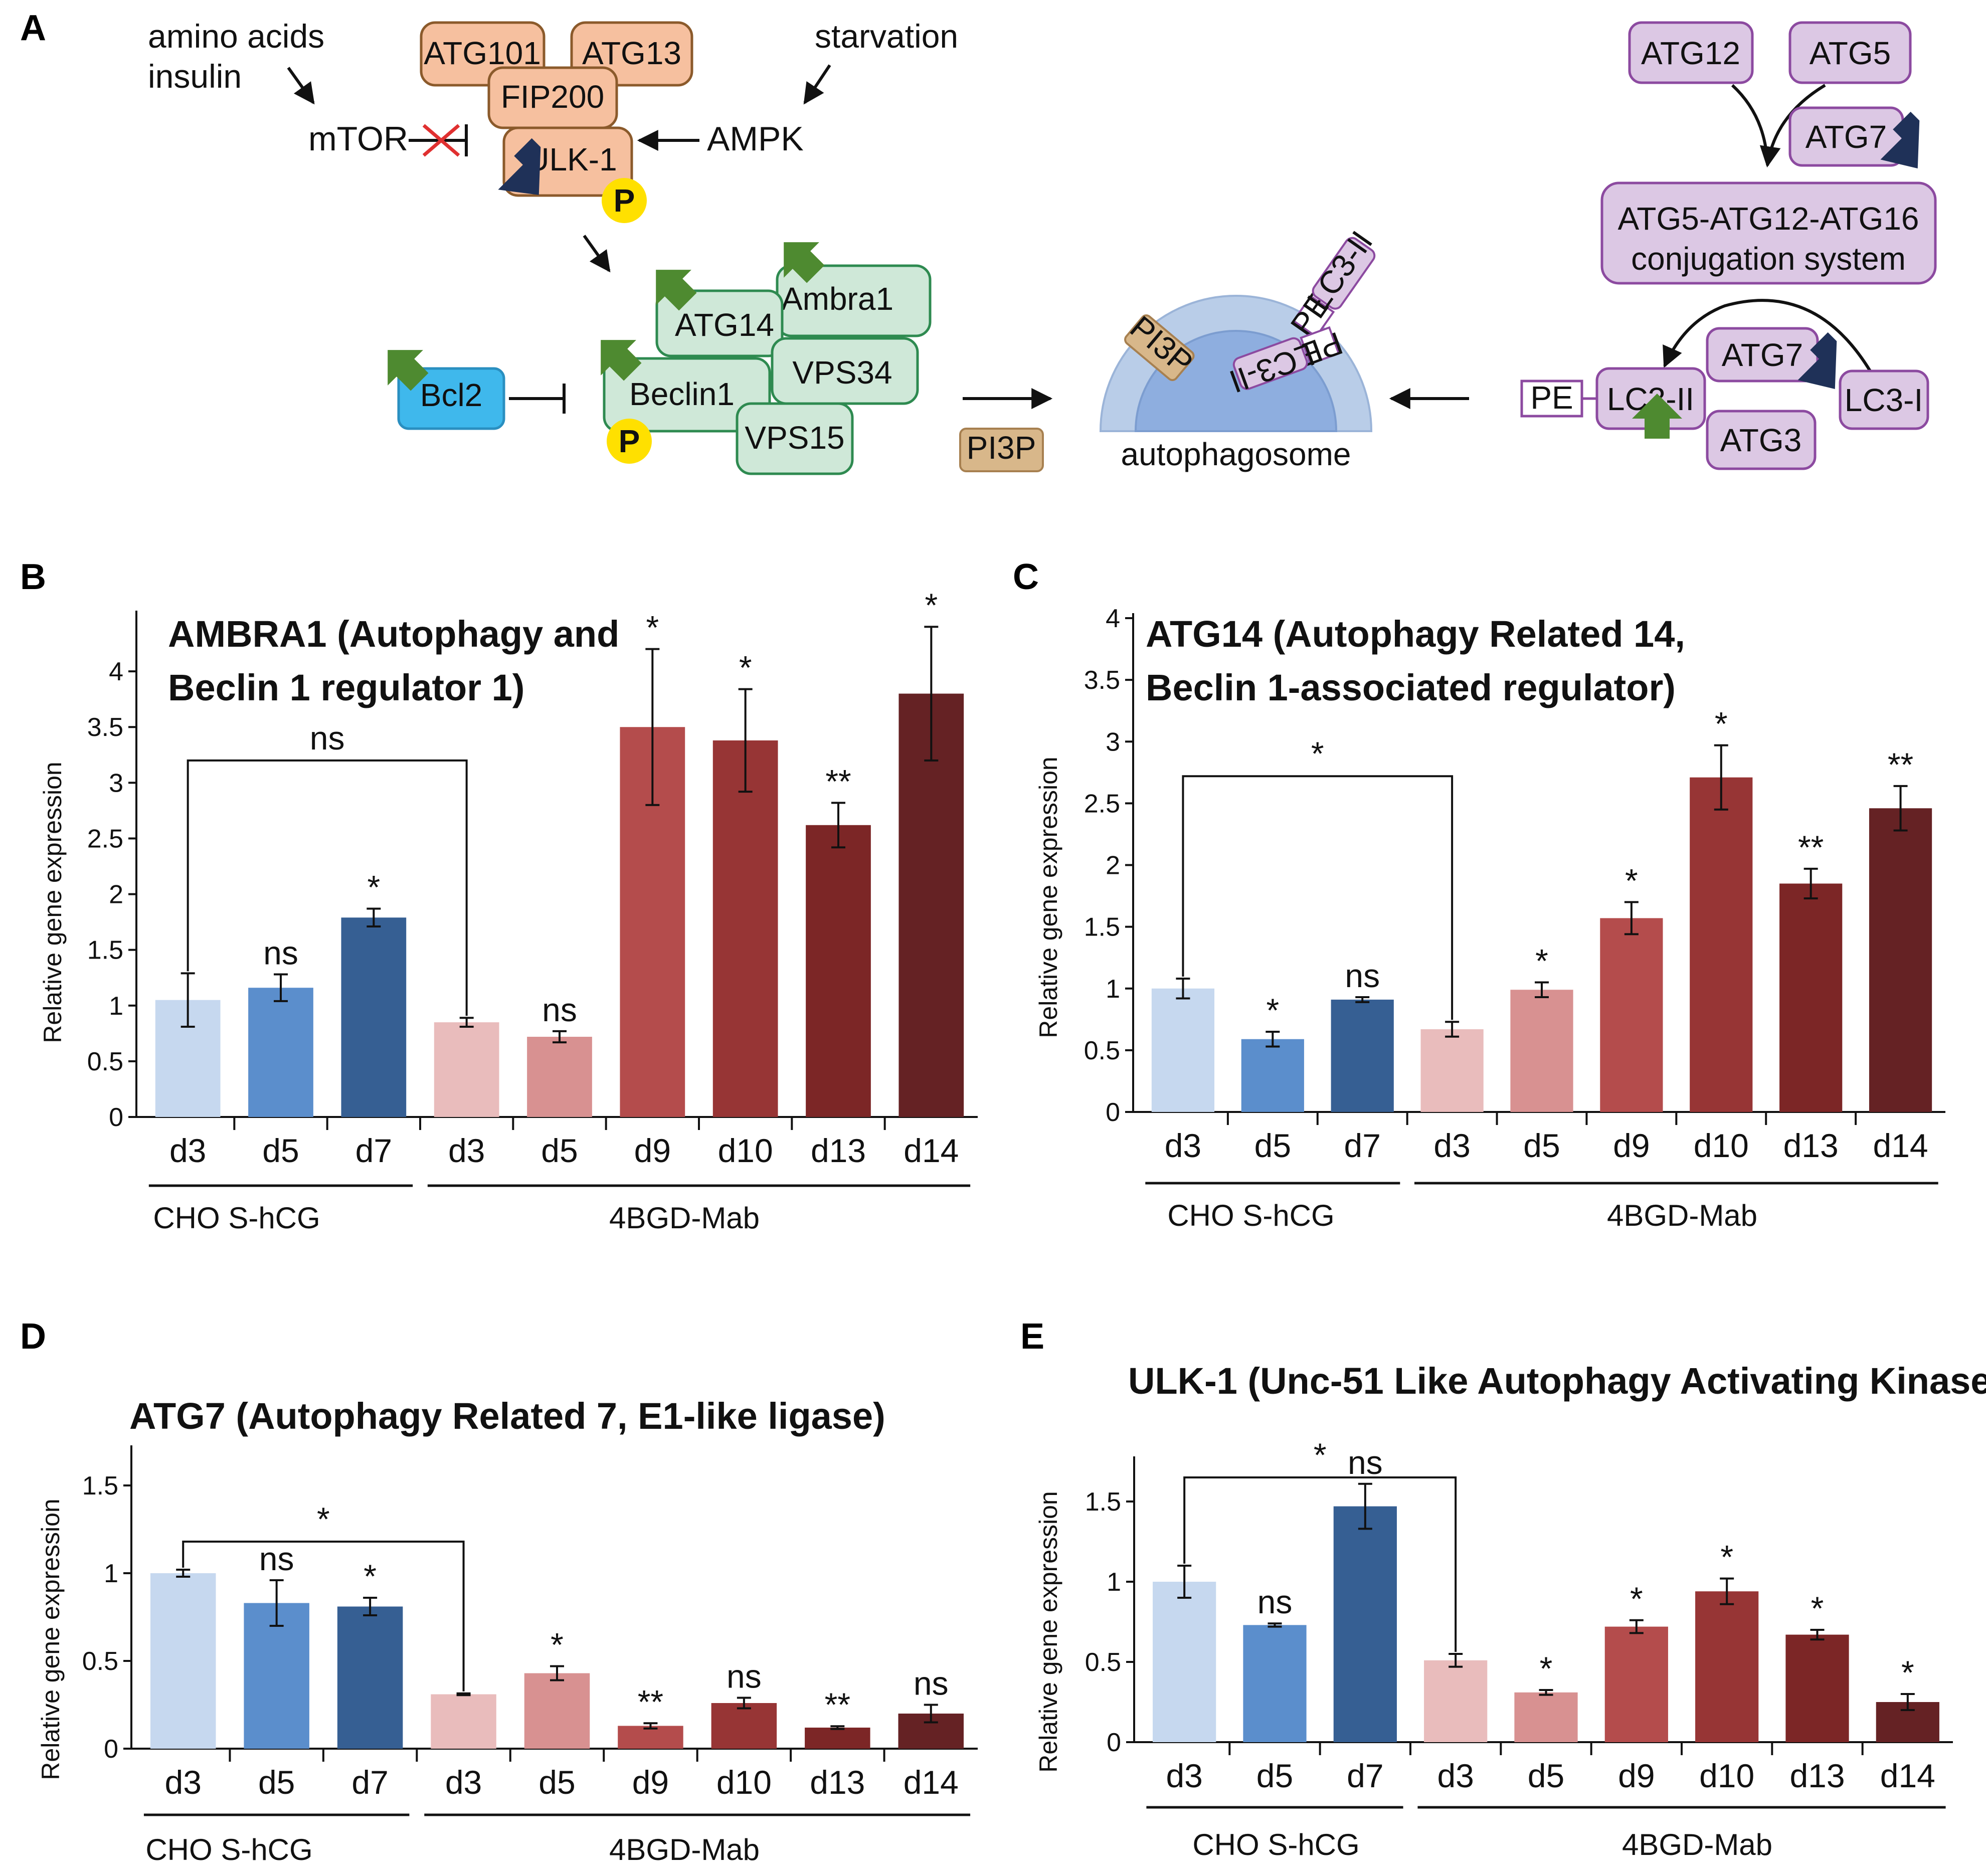  I want to click on input-amino-acids: amino acids, so click(236, 37).